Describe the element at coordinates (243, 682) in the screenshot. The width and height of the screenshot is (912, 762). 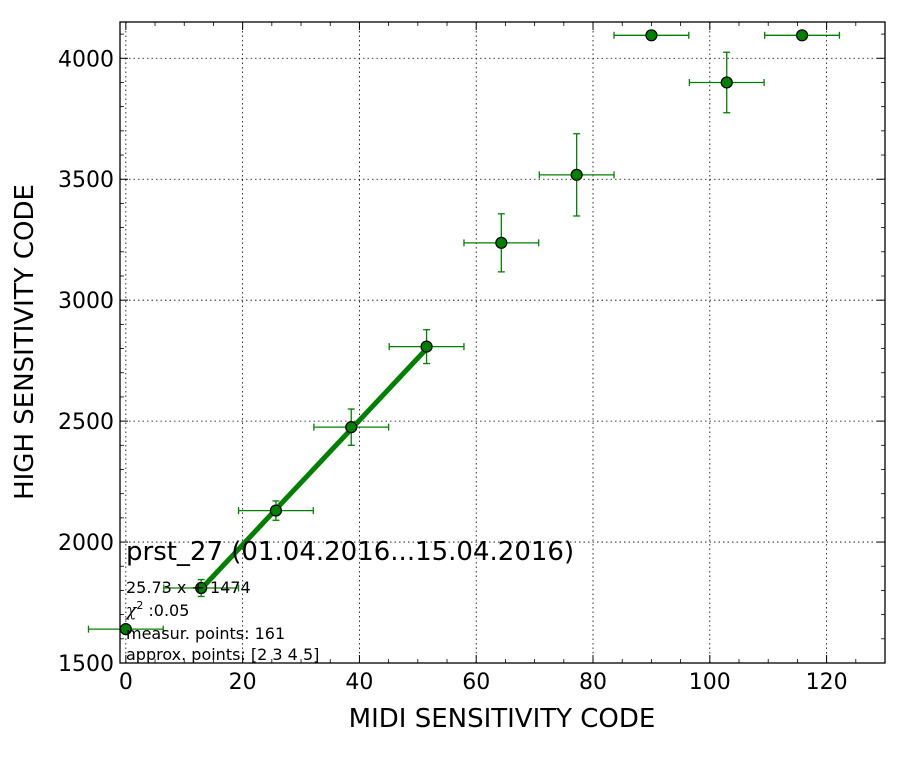
I see `x-tick-label: 20` at that location.